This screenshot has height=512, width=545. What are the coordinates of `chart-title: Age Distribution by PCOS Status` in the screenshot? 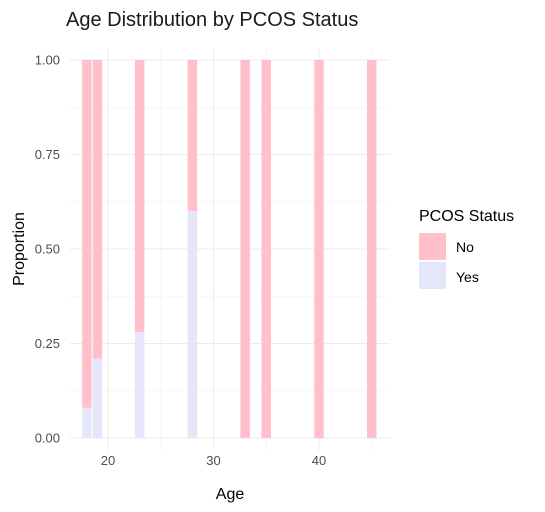 It's located at (212, 20).